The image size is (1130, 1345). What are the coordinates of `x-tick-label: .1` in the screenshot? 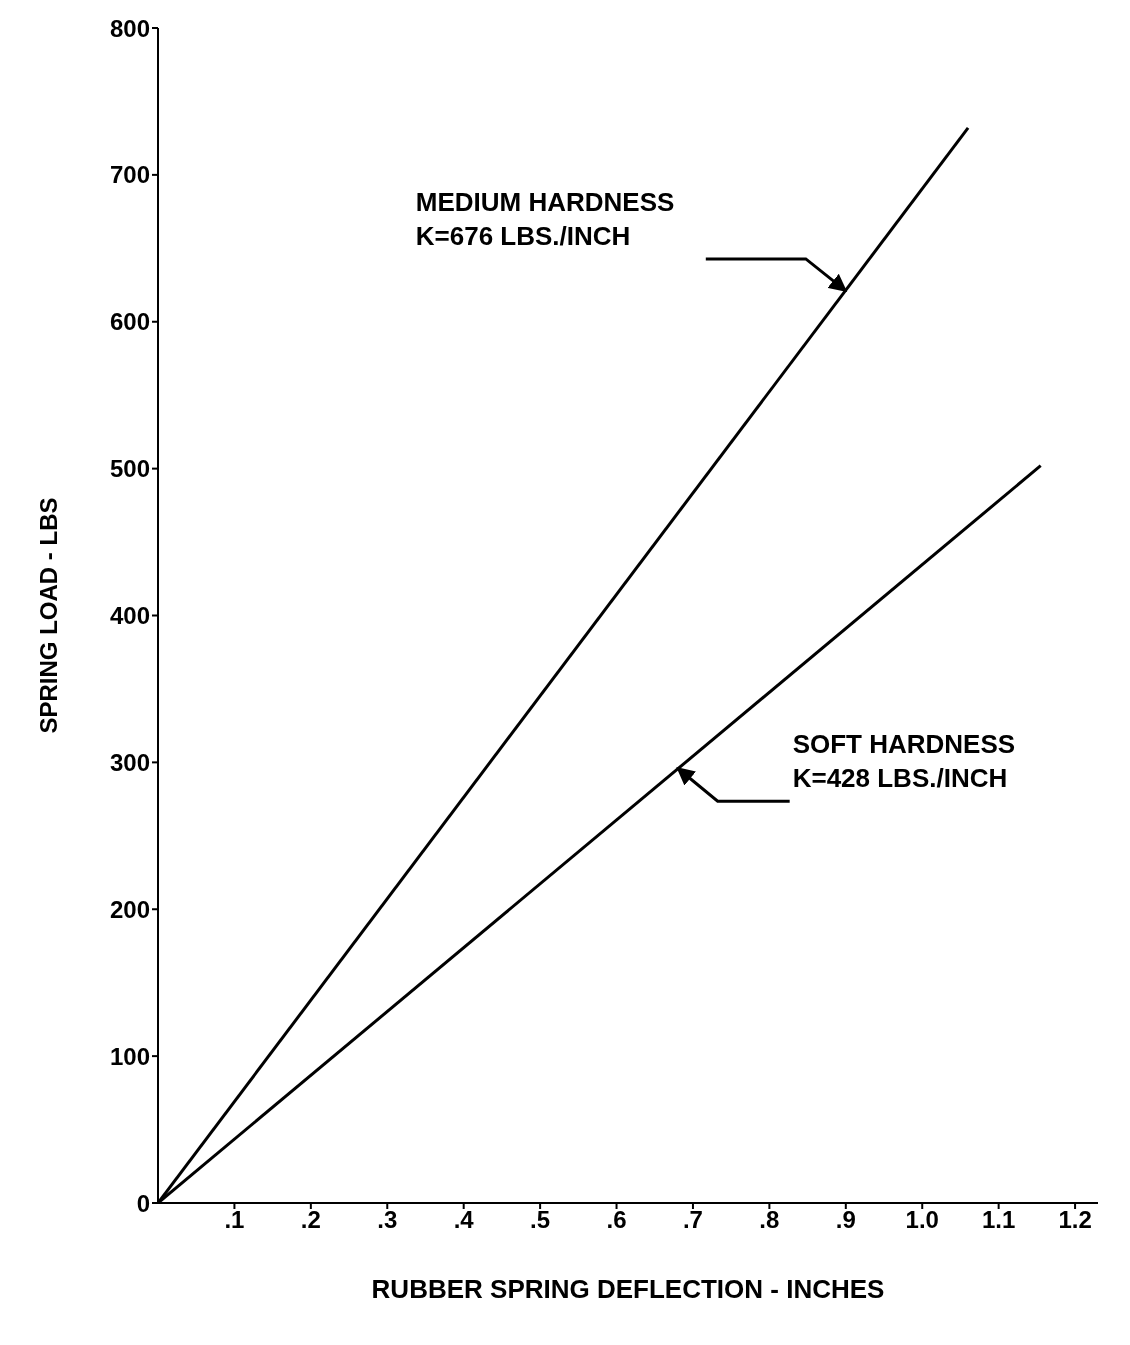 It's located at (234, 1220).